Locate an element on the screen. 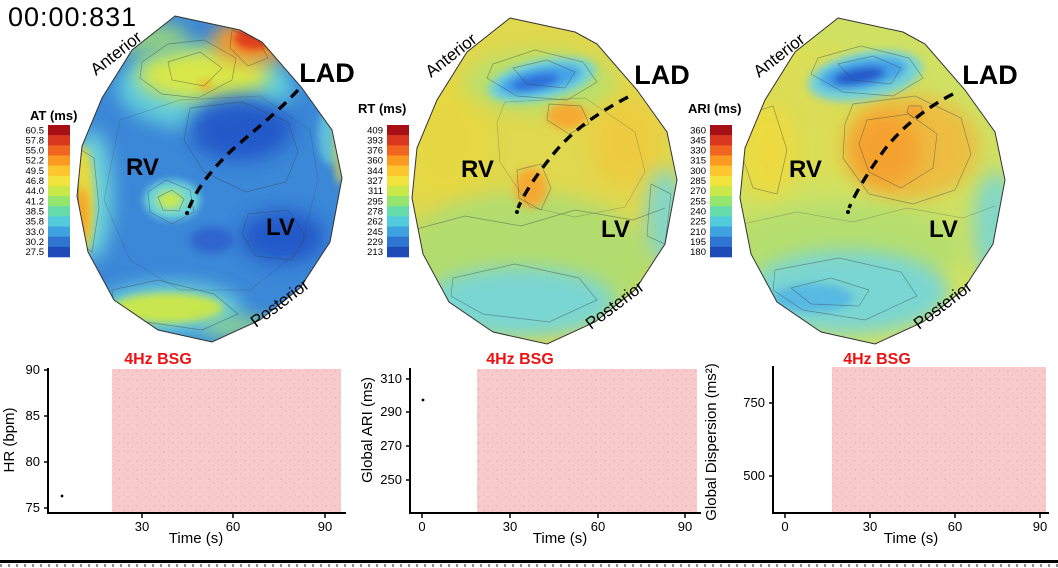  plot-axes is located at coordinates (910, 440).